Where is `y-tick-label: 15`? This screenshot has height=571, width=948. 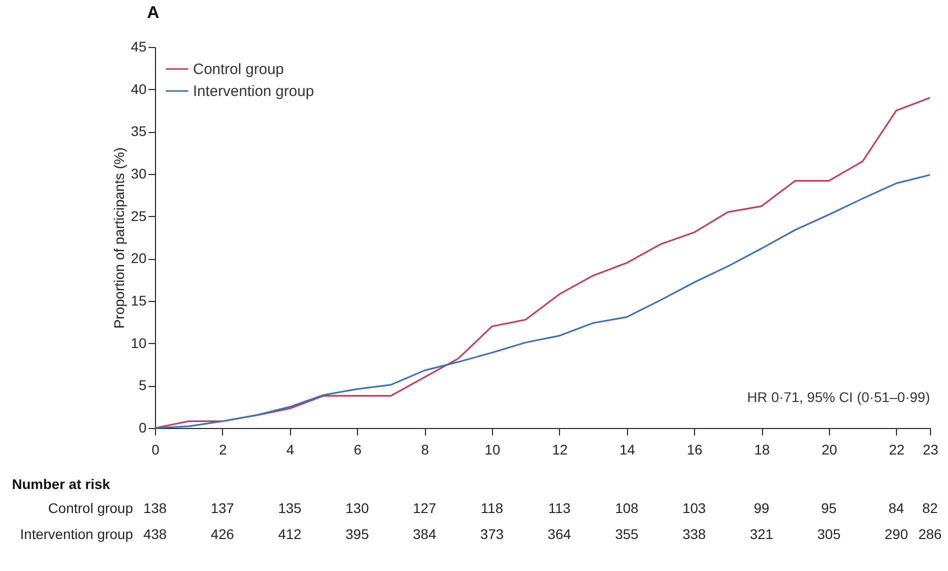
y-tick-label: 15 is located at coordinates (138, 300).